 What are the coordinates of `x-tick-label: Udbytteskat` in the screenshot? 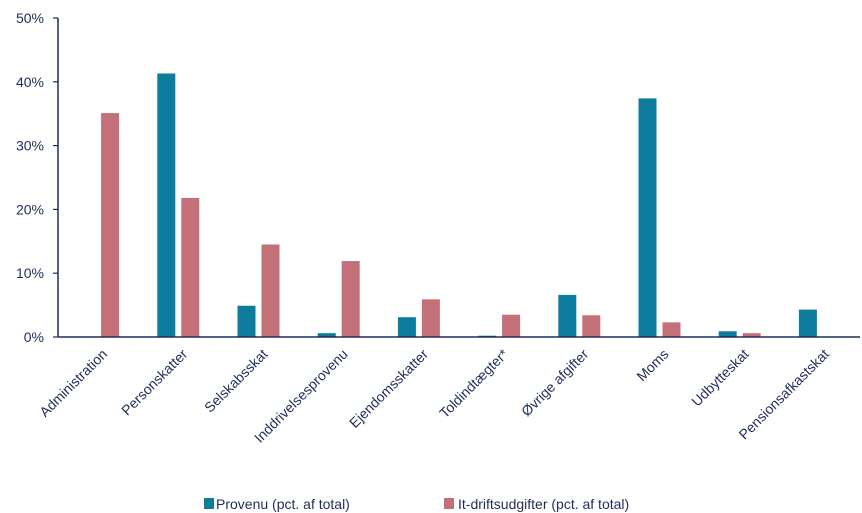 It's located at (720, 378).